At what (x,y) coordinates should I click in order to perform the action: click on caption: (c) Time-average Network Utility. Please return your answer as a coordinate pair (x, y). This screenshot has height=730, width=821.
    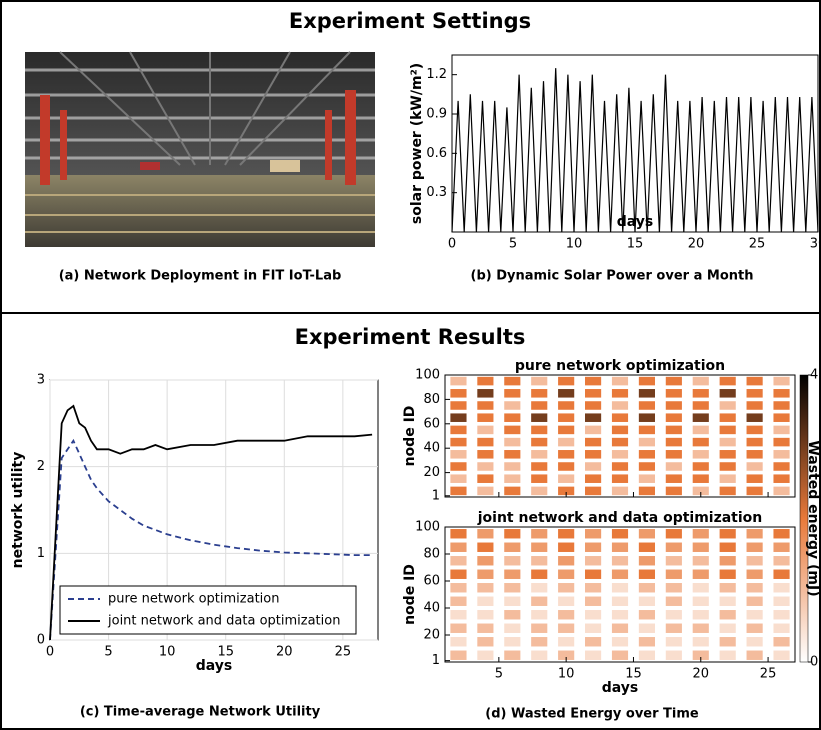
    Looking at the image, I should click on (200, 712).